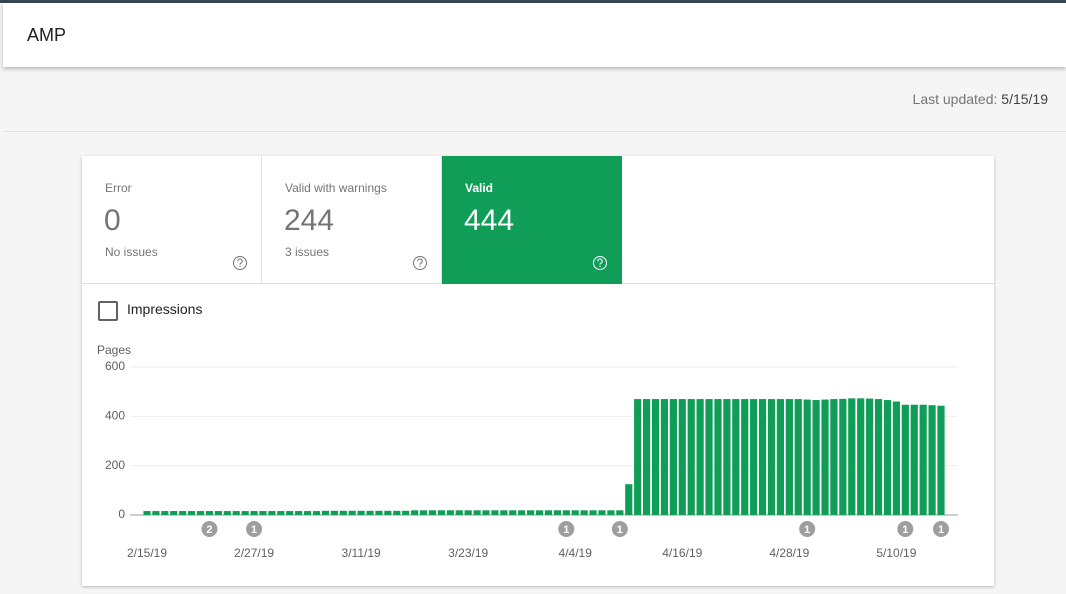 This screenshot has width=1066, height=594. Describe the element at coordinates (108, 311) in the screenshot. I see `impressions-checkbox` at that location.